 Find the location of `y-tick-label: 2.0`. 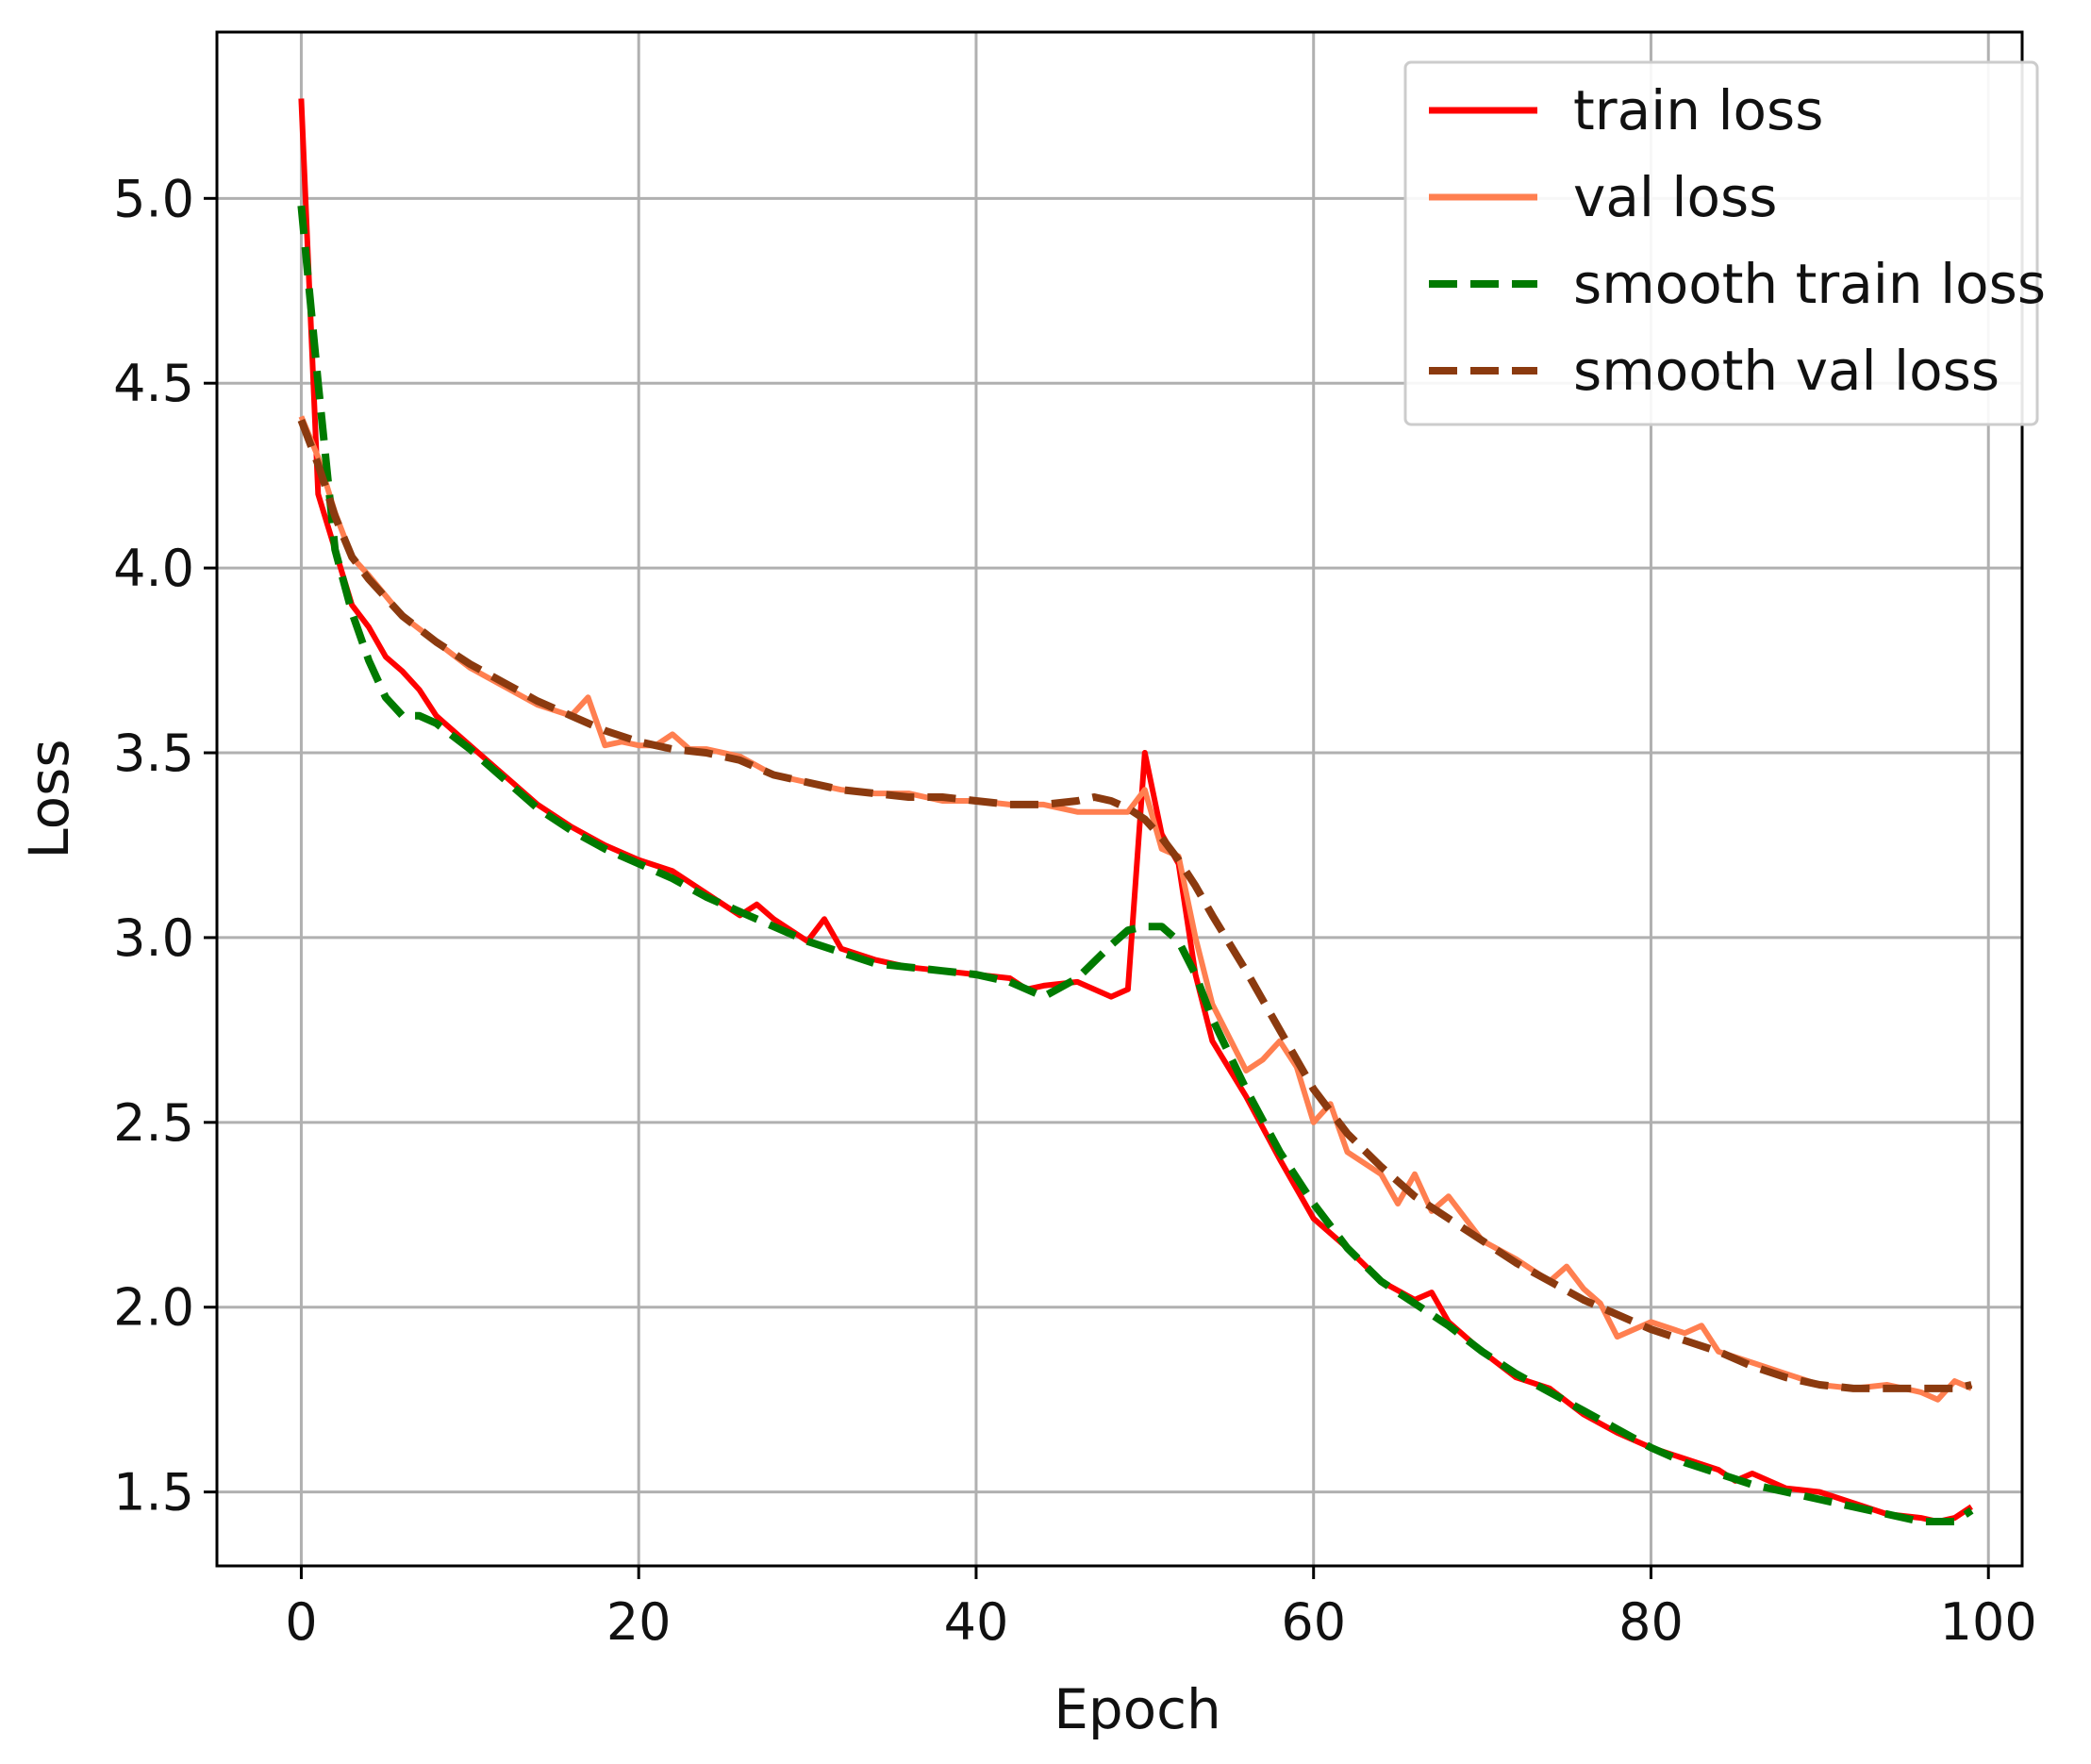

y-tick-label: 2.0 is located at coordinates (153, 1308).